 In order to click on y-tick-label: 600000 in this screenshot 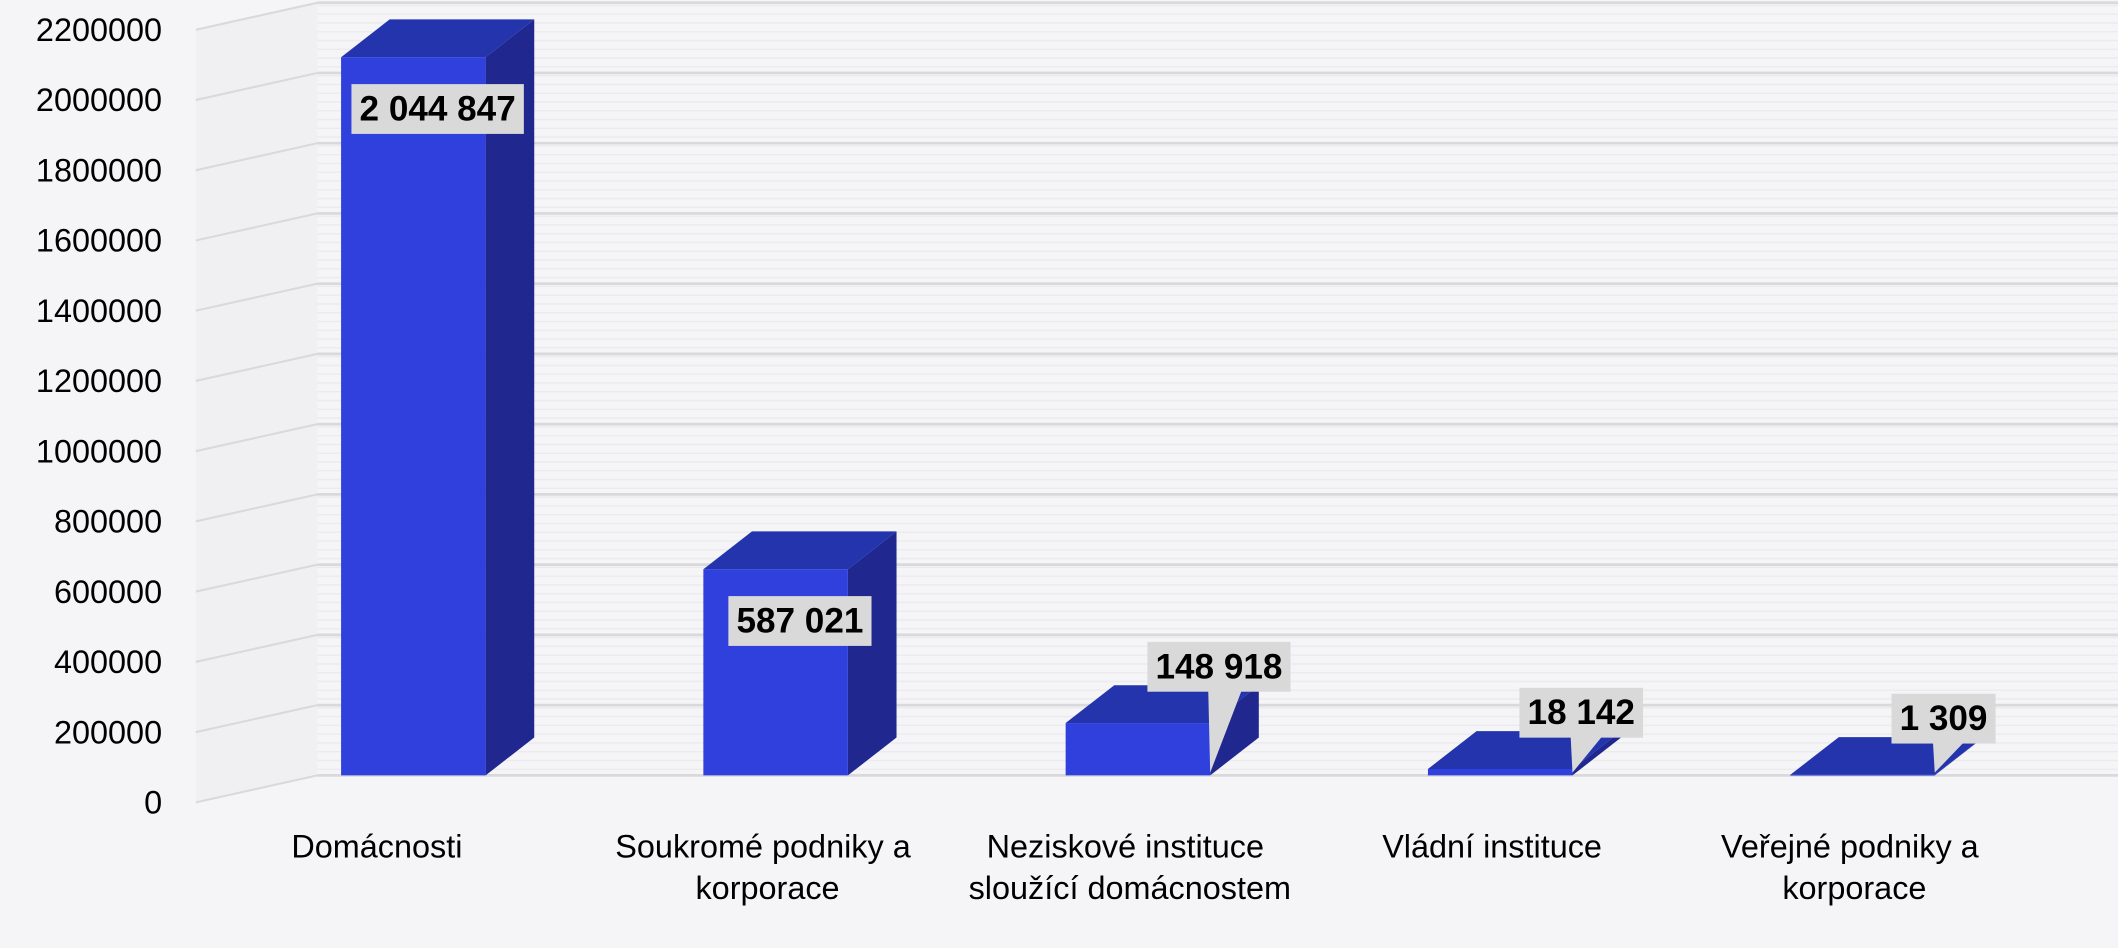, I will do `click(108, 592)`.